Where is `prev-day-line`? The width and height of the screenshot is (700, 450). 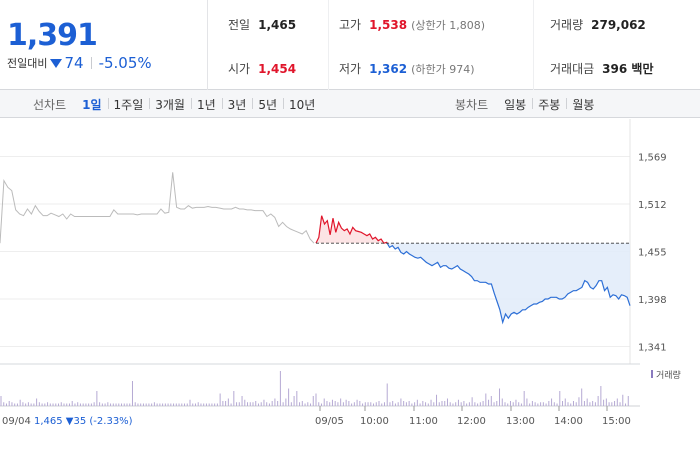
prev-day-line is located at coordinates (157, 208).